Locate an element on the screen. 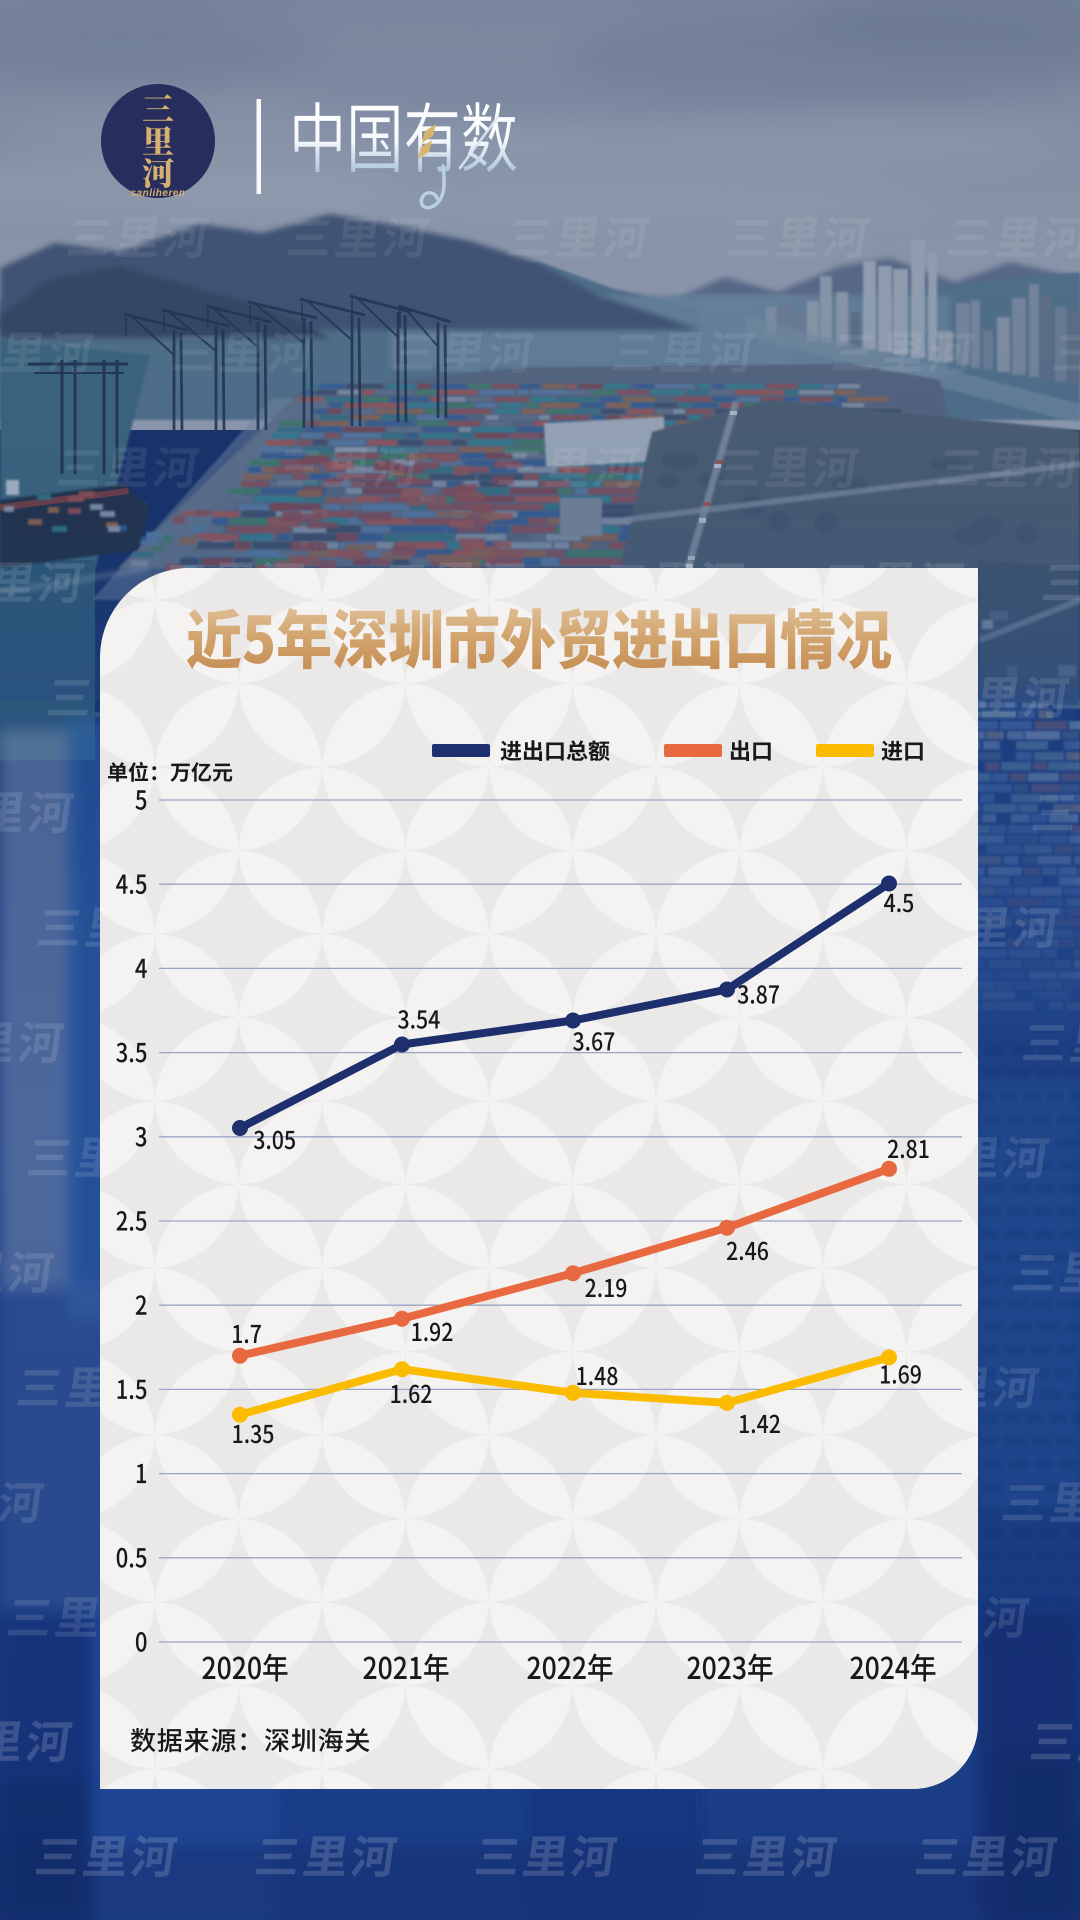 The width and height of the screenshot is (1080, 1920). svg-text: sanliheren is located at coordinates (157, 193).